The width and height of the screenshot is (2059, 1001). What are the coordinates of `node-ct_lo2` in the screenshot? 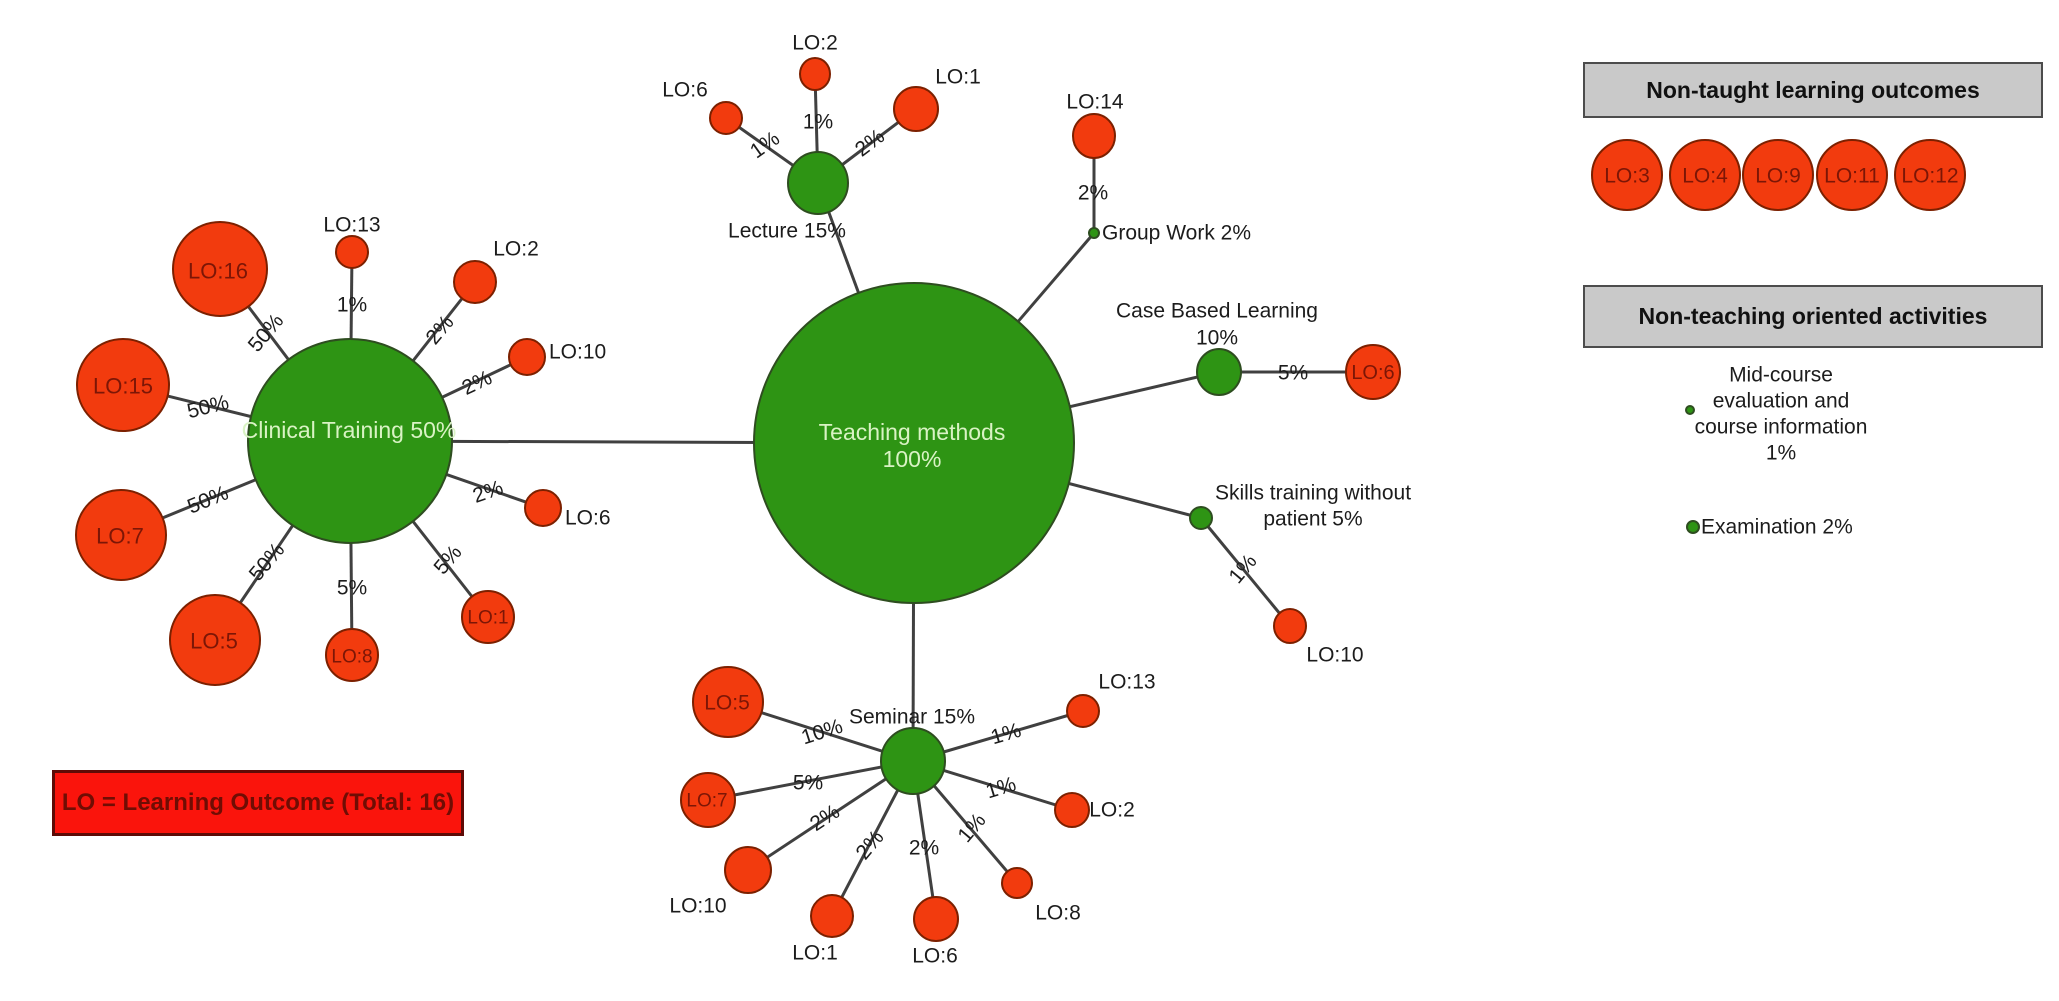 It's located at (475, 282).